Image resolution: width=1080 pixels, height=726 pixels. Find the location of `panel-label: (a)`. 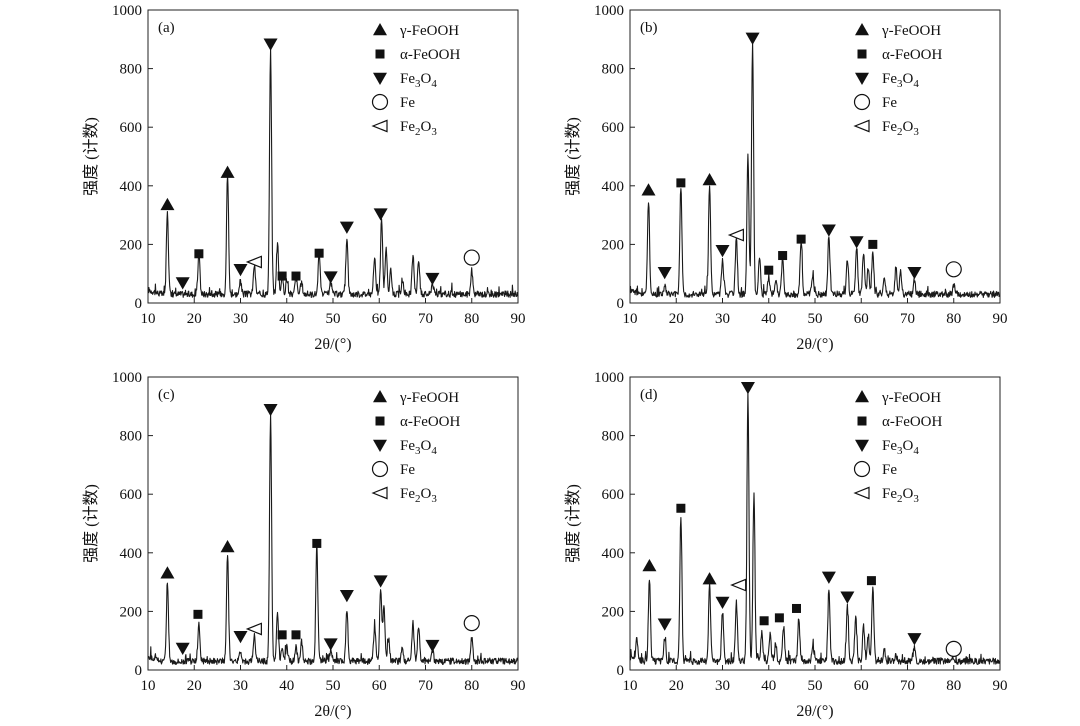

panel-label: (a) is located at coordinates (166, 28).